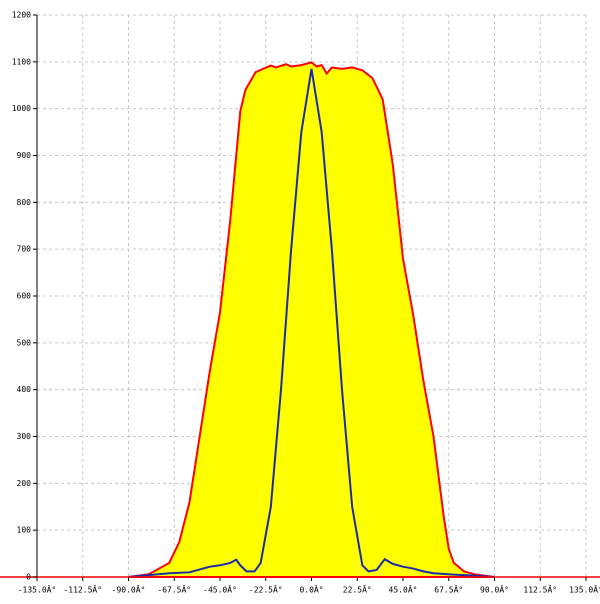 This screenshot has height=604, width=600. I want to click on x-tick-label: 90.0Â°, so click(494, 589).